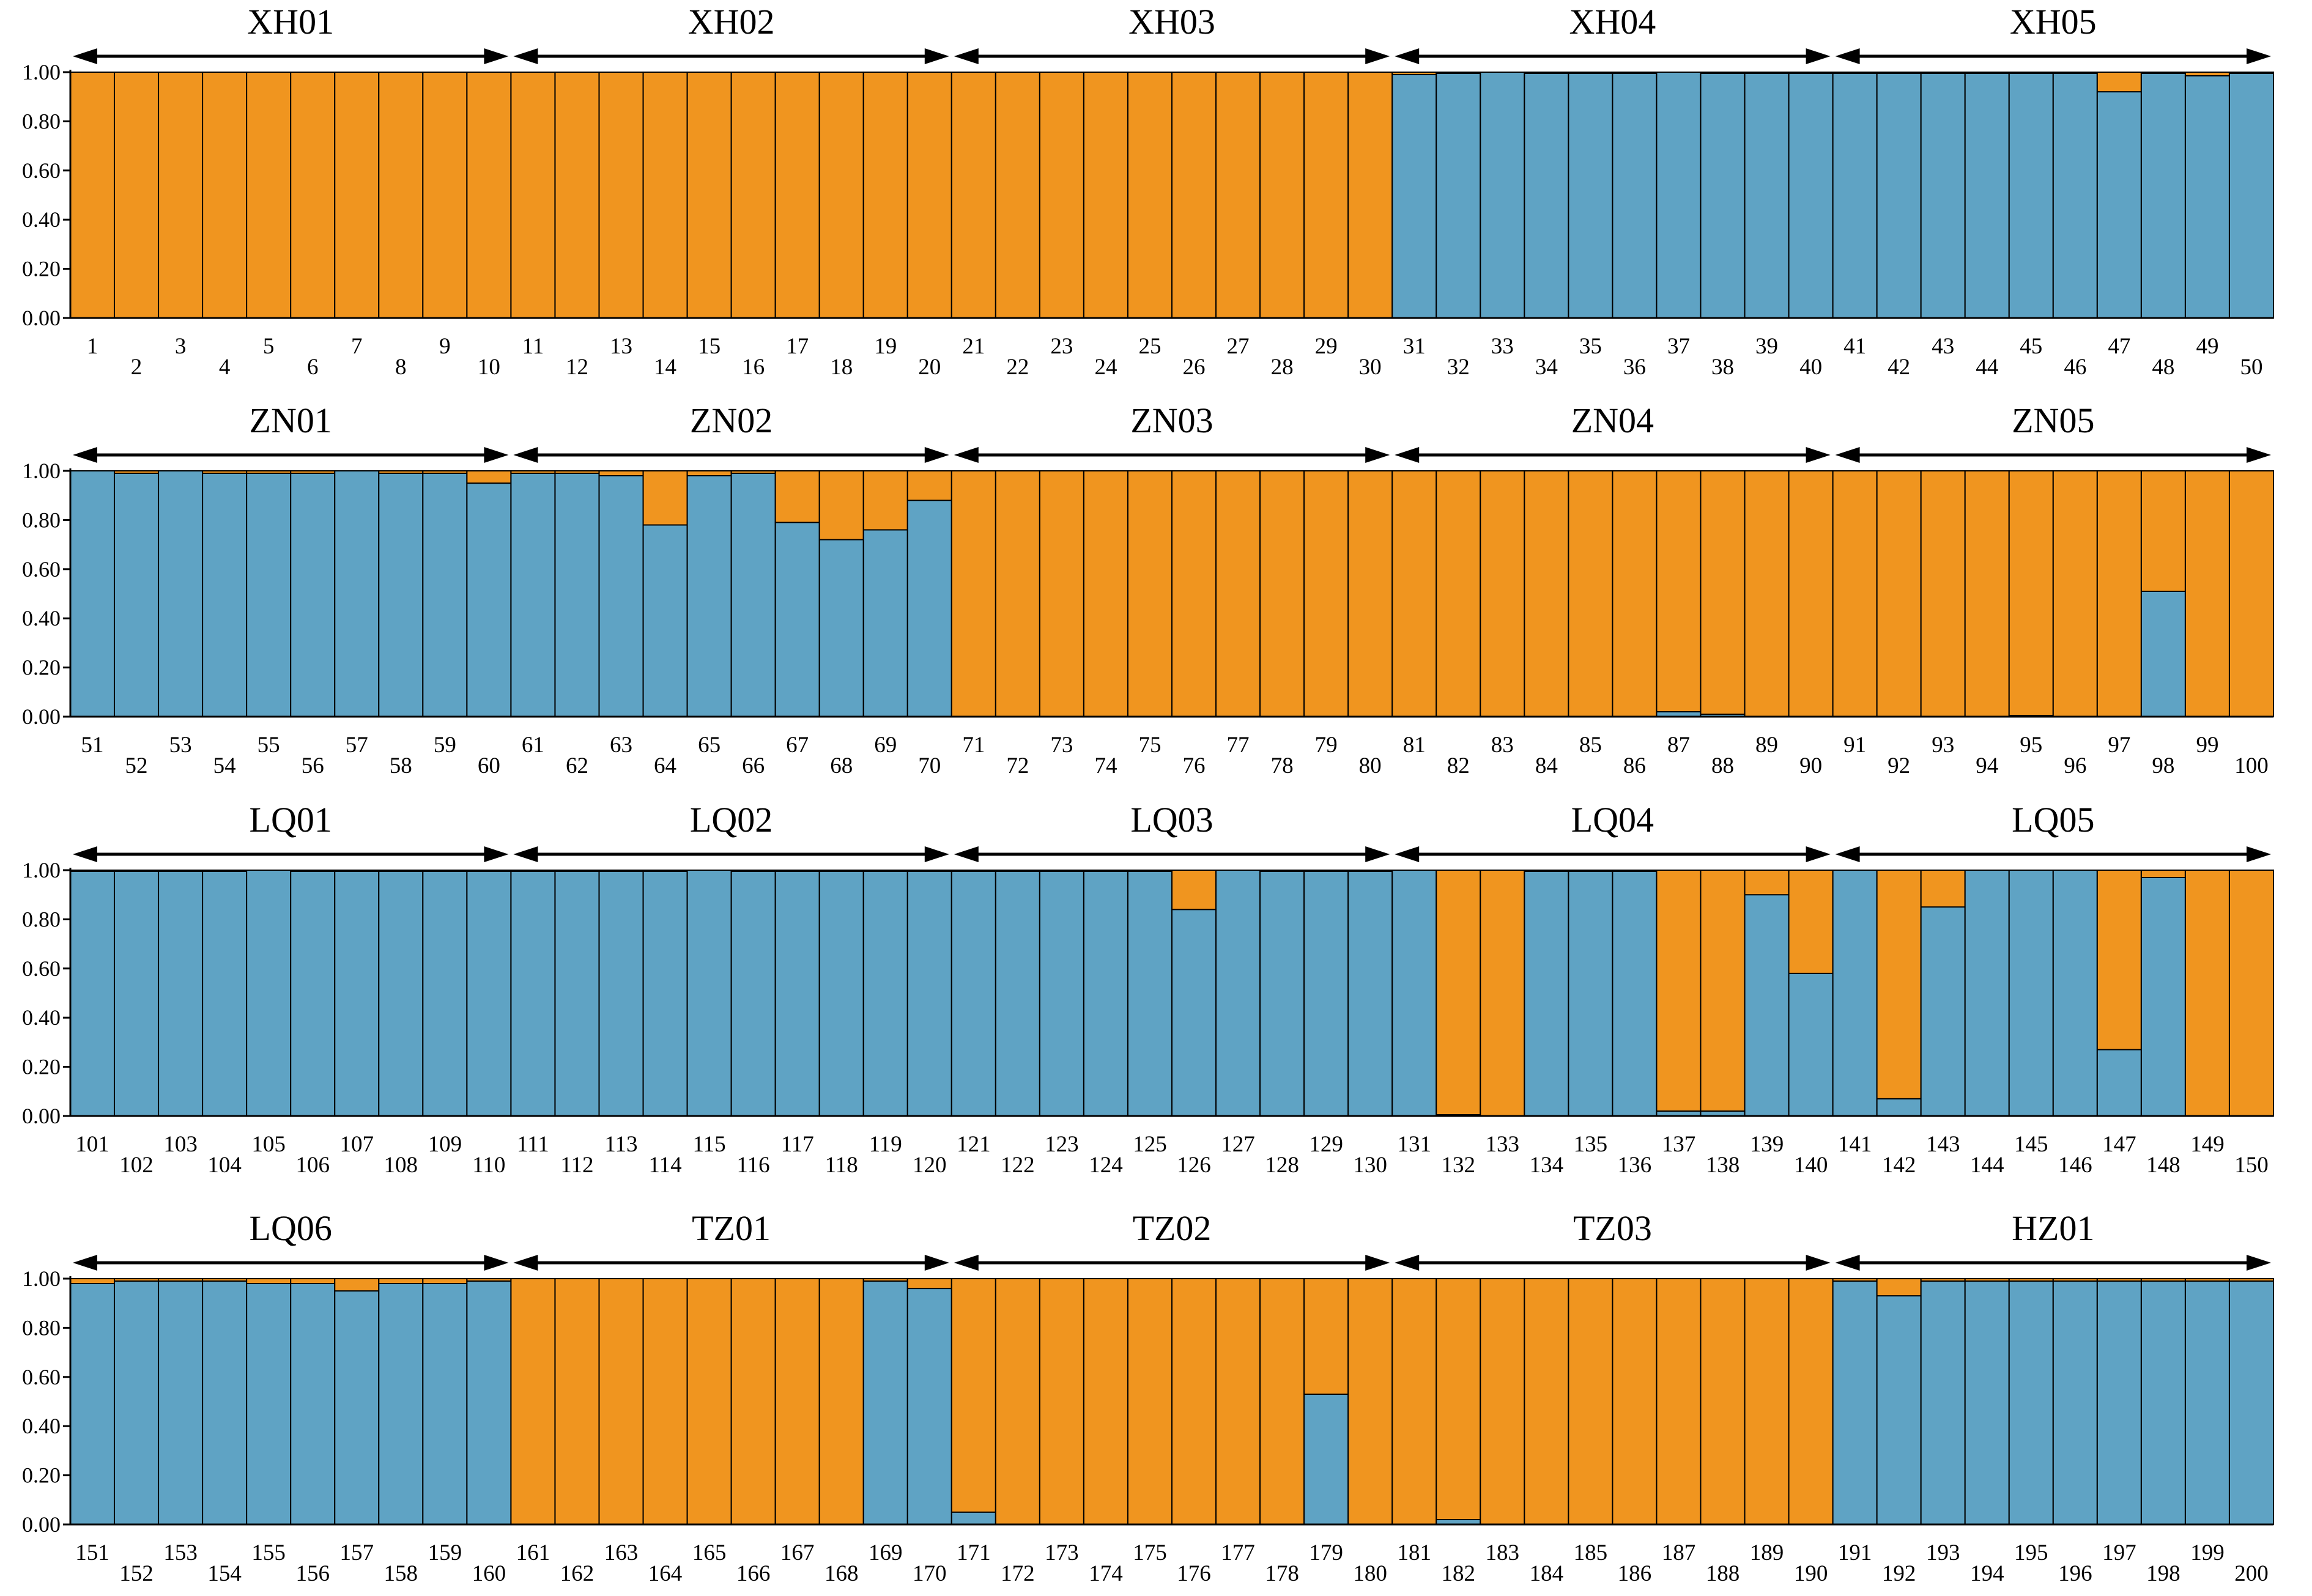 This screenshot has width=2312, height=1596. Describe the element at coordinates (1194, 765) in the screenshot. I see `sample-label: 76` at that location.